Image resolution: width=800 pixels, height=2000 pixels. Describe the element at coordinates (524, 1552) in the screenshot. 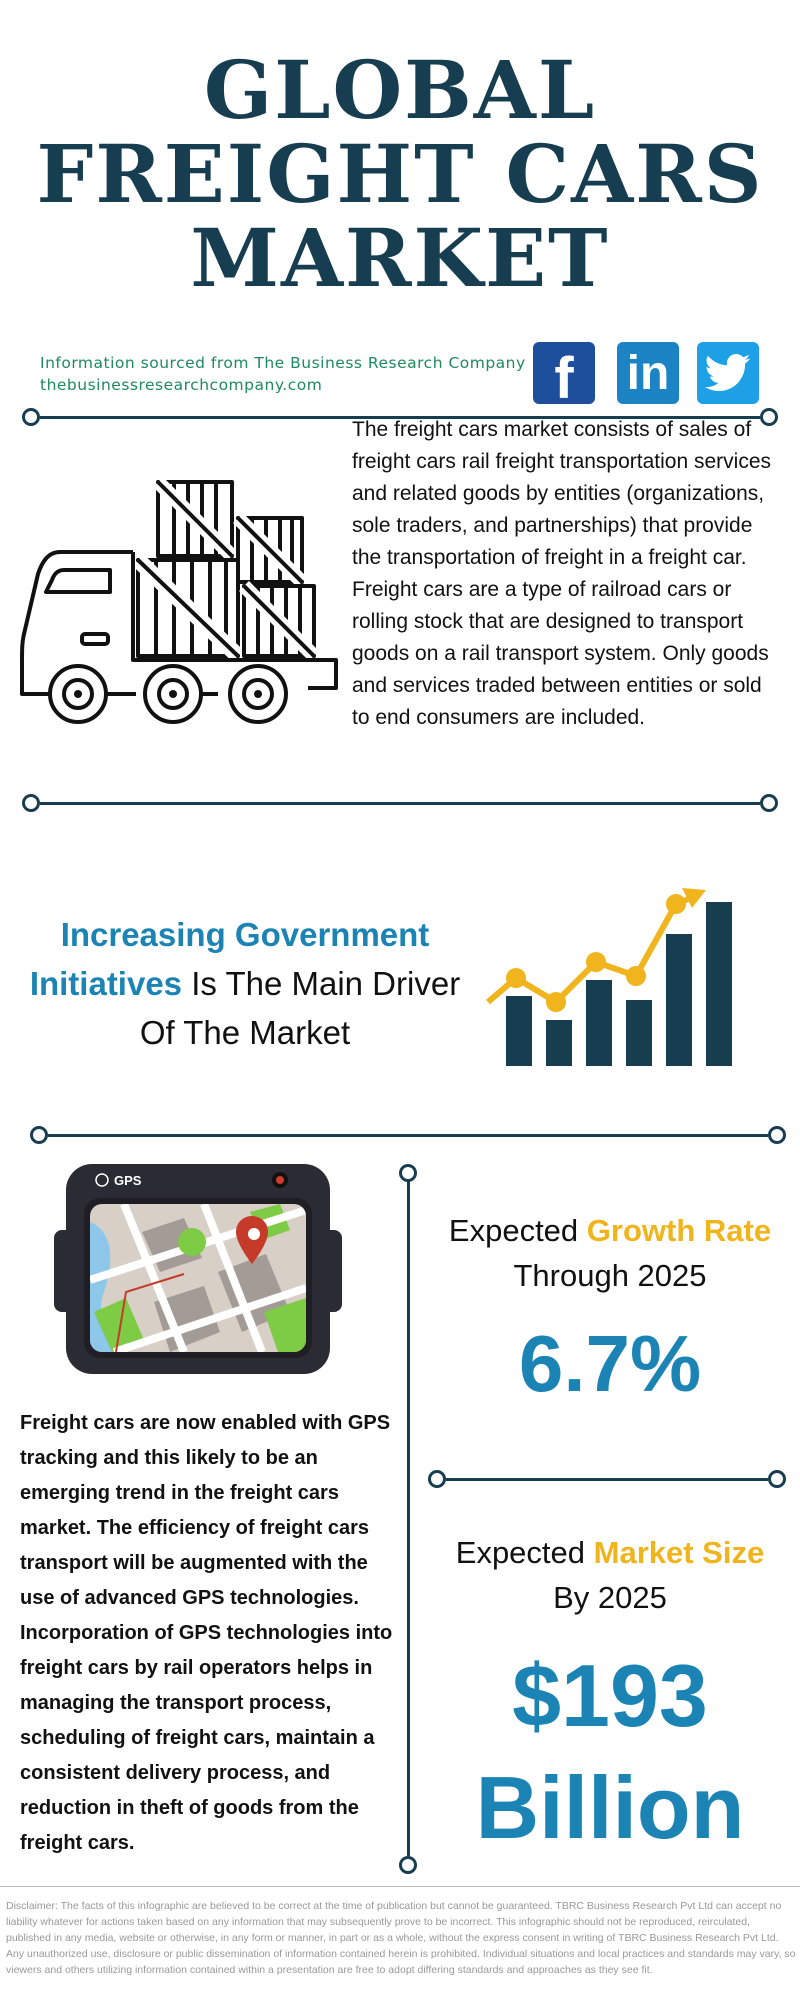

I see `market-size-prefix: Expected` at that location.